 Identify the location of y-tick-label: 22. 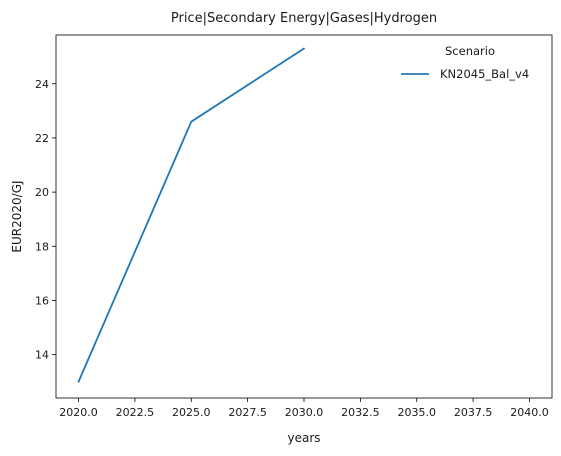
(42, 138).